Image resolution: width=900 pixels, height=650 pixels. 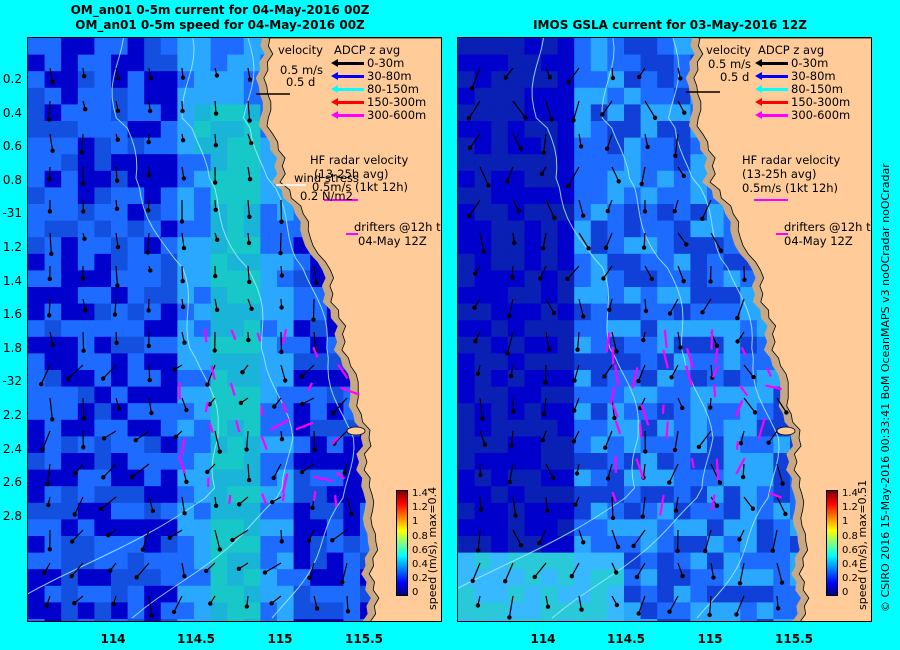 I want to click on legend-arrow-icon, so click(x=771, y=63).